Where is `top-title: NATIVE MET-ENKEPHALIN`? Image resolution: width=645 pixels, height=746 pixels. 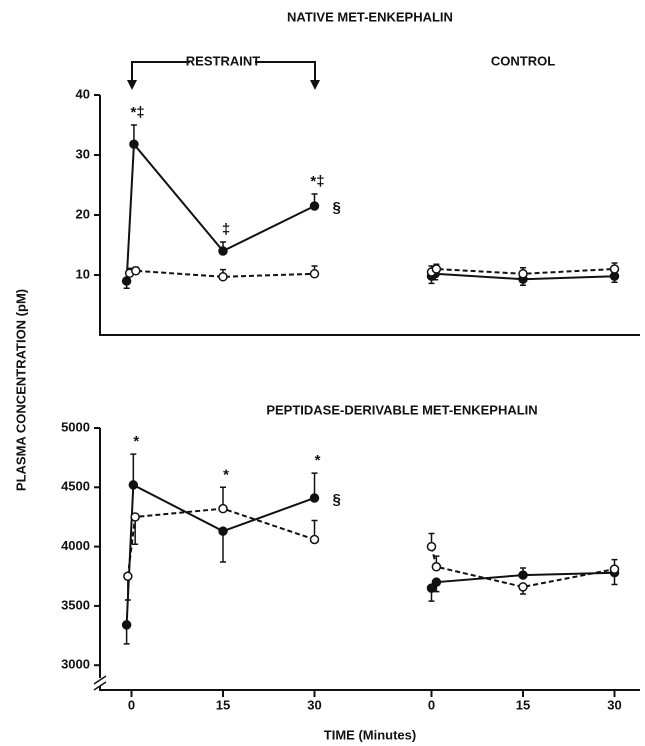 top-title: NATIVE MET-ENKEPHALIN is located at coordinates (370, 16).